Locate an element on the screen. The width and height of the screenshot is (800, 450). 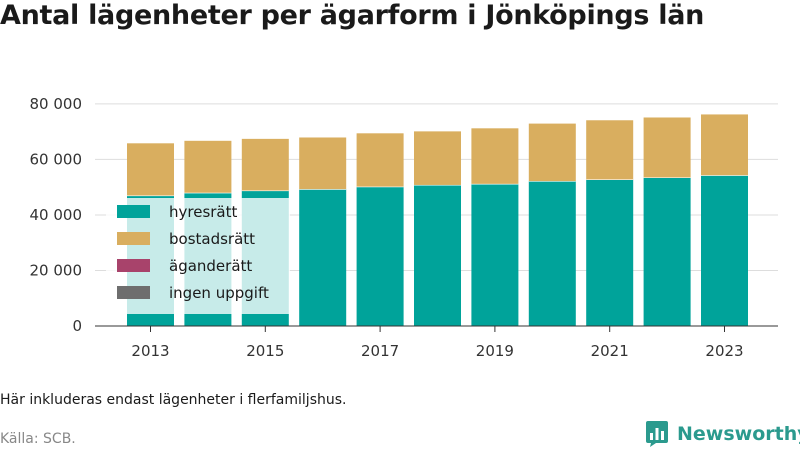
x-tick-label: 2013 is located at coordinates (150, 351).